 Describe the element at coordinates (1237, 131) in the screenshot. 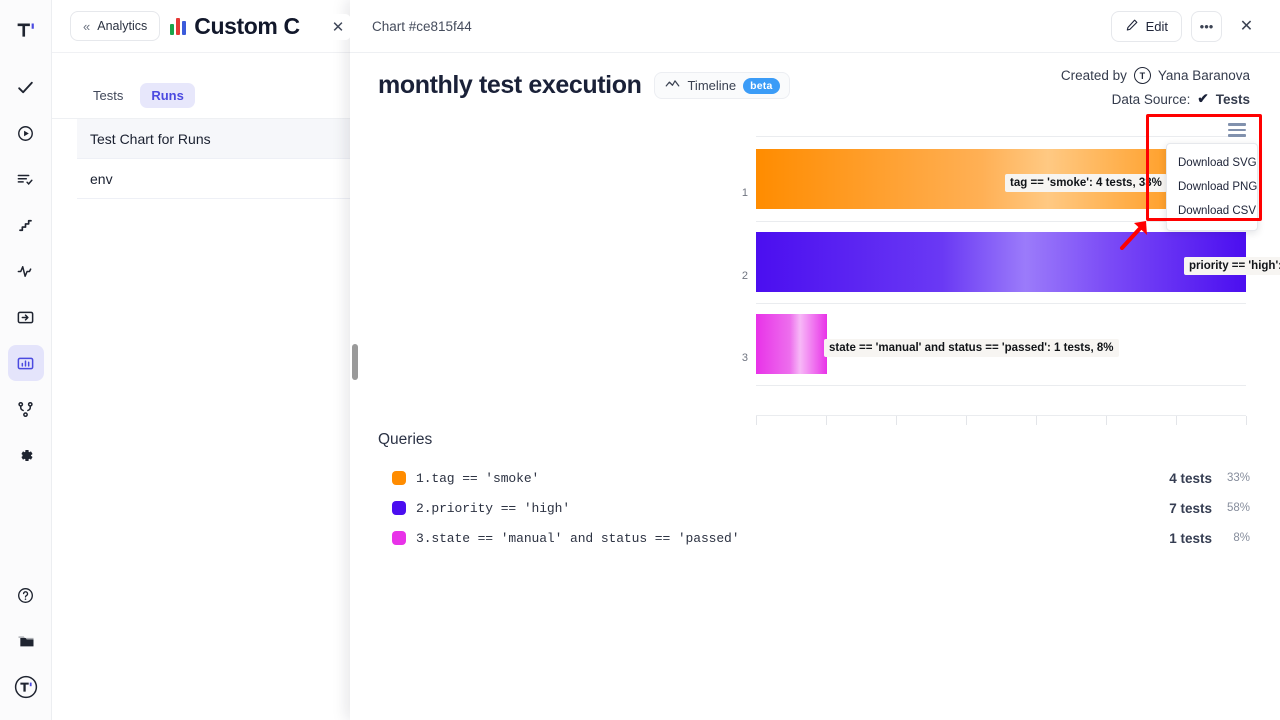

I see `chart-menu-hamburger-icon` at that location.